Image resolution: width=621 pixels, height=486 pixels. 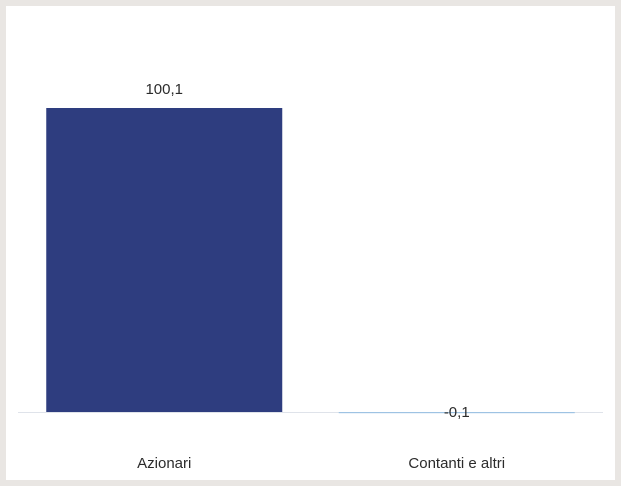 What do you see at coordinates (456, 463) in the screenshot?
I see `x-tick-label-contanti-e-altri: Contanti e altri` at bounding box center [456, 463].